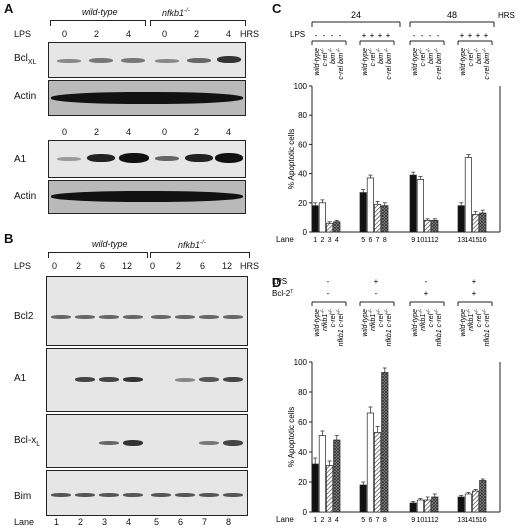  Describe the element at coordinates (227, 266) in the screenshot. I see `time-label: 12` at that location.